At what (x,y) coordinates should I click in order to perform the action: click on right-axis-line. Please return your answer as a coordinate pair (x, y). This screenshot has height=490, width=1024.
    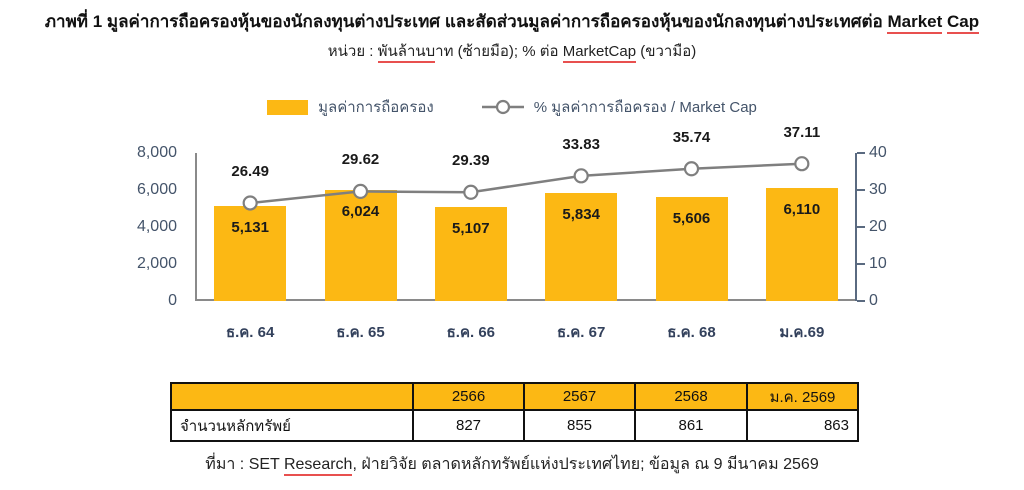
    Looking at the image, I should click on (856, 227).